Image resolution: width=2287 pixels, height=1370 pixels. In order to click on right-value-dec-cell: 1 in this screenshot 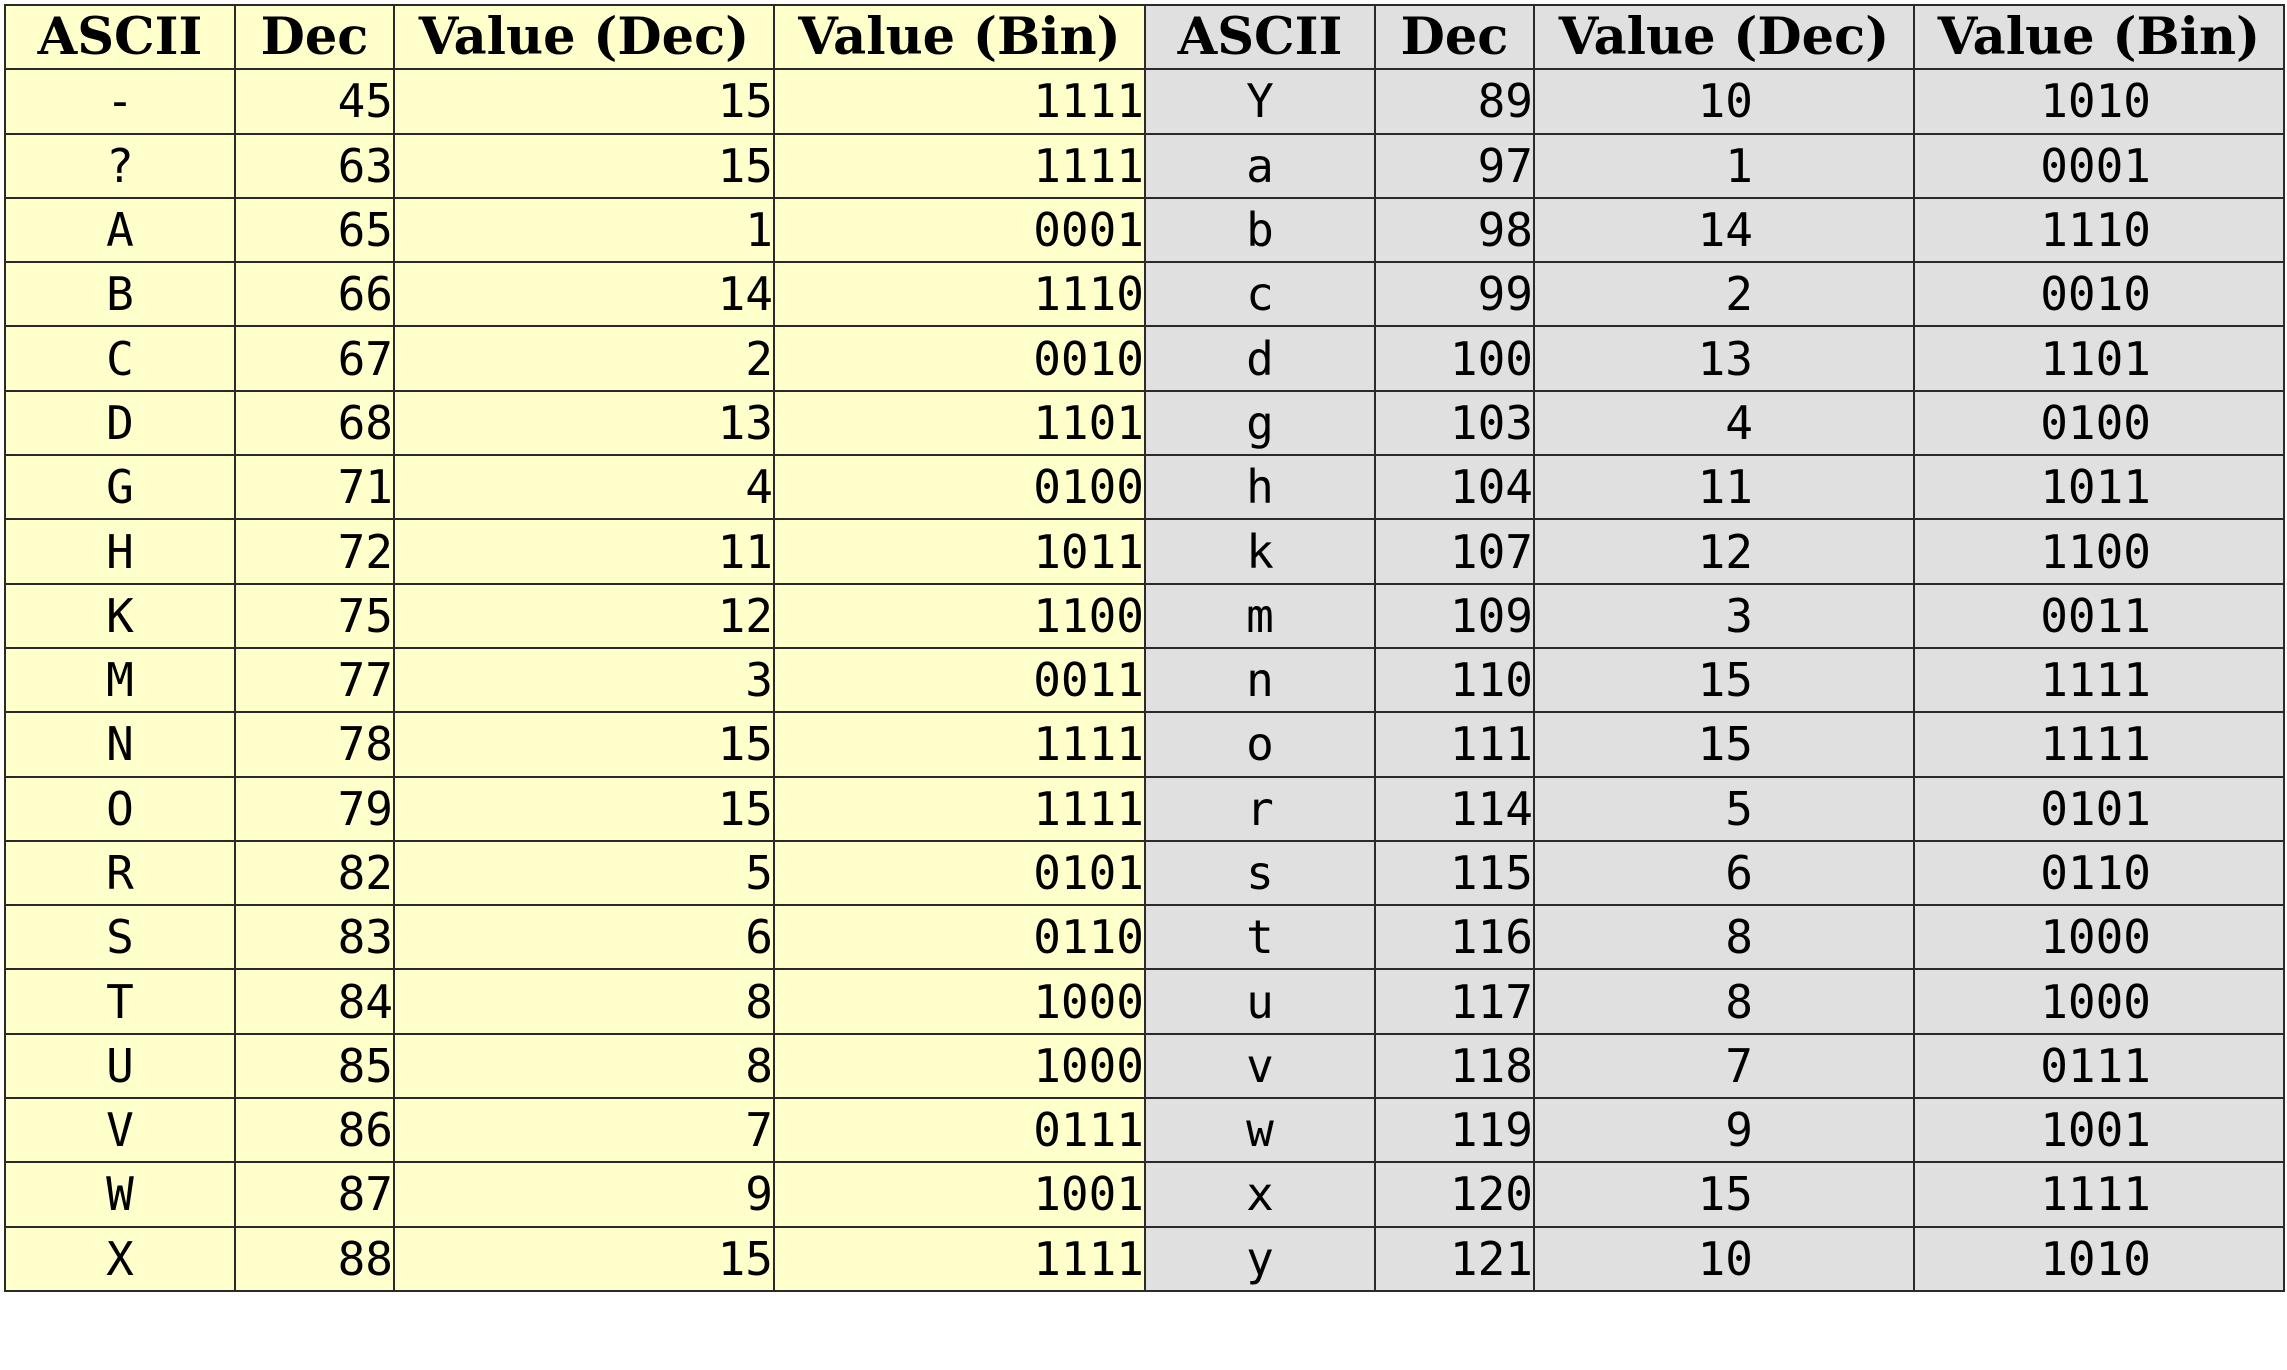, I will do `click(1724, 165)`.